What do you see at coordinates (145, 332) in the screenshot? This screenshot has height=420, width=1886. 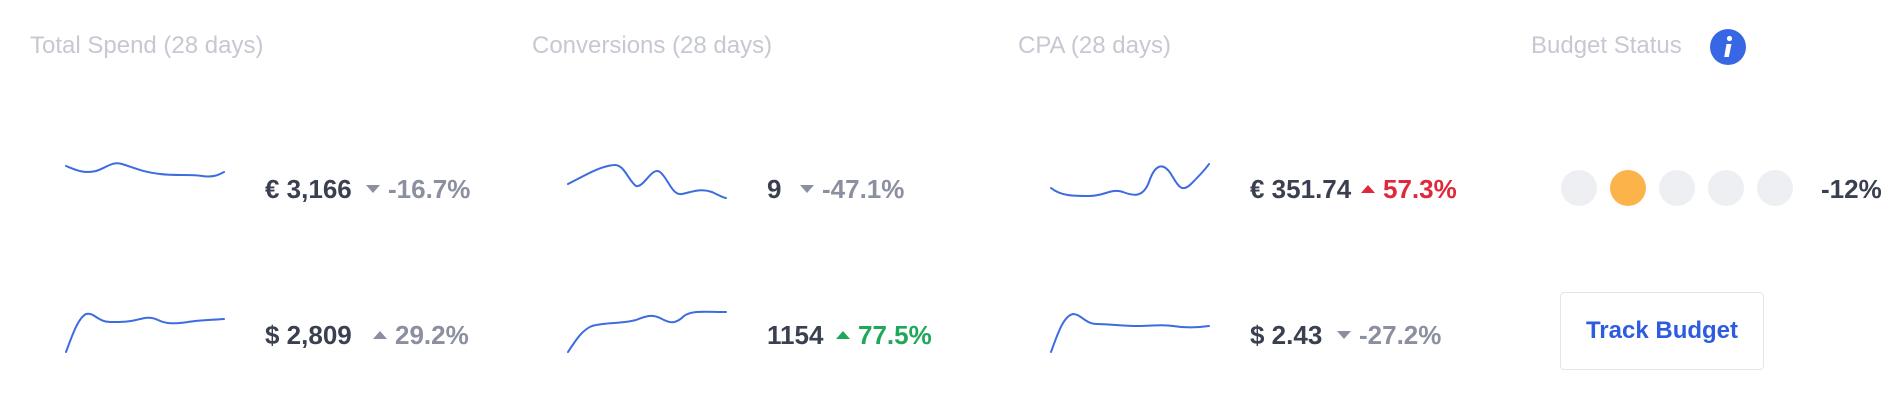 I see `spend-usd-sparkline` at bounding box center [145, 332].